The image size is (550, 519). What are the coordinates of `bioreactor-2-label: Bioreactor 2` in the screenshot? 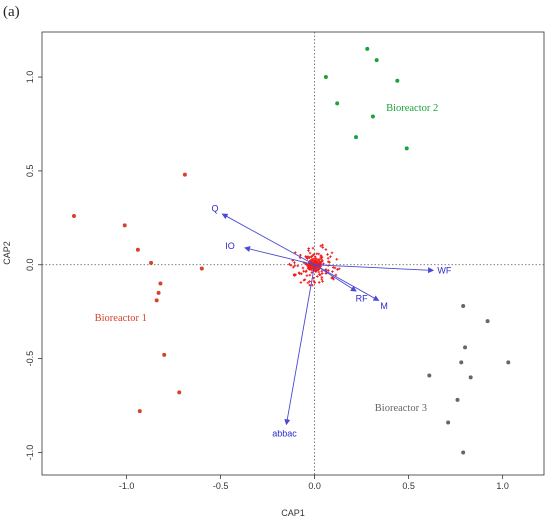 It's located at (412, 108).